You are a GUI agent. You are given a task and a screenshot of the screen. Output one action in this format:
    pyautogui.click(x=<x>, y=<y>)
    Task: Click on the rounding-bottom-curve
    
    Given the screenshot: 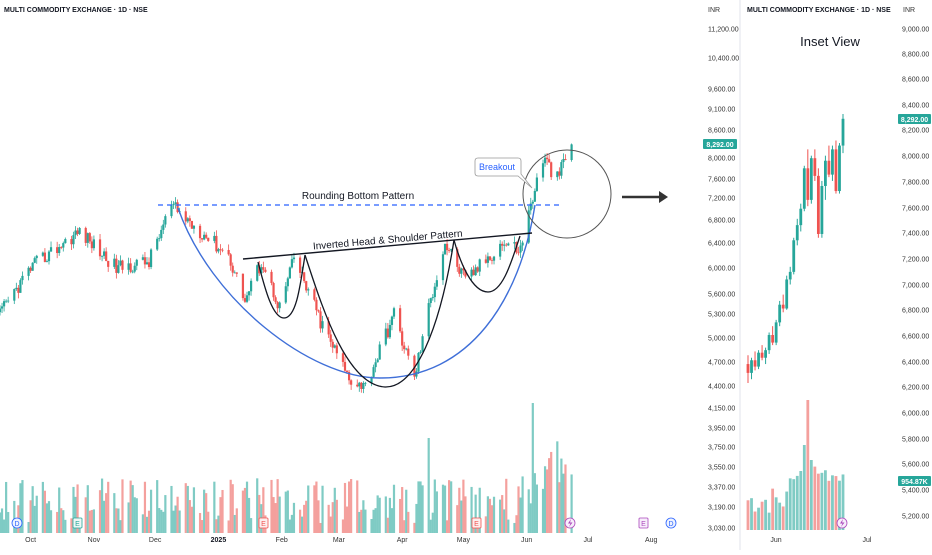 What is the action you would take?
    pyautogui.click(x=356, y=291)
    